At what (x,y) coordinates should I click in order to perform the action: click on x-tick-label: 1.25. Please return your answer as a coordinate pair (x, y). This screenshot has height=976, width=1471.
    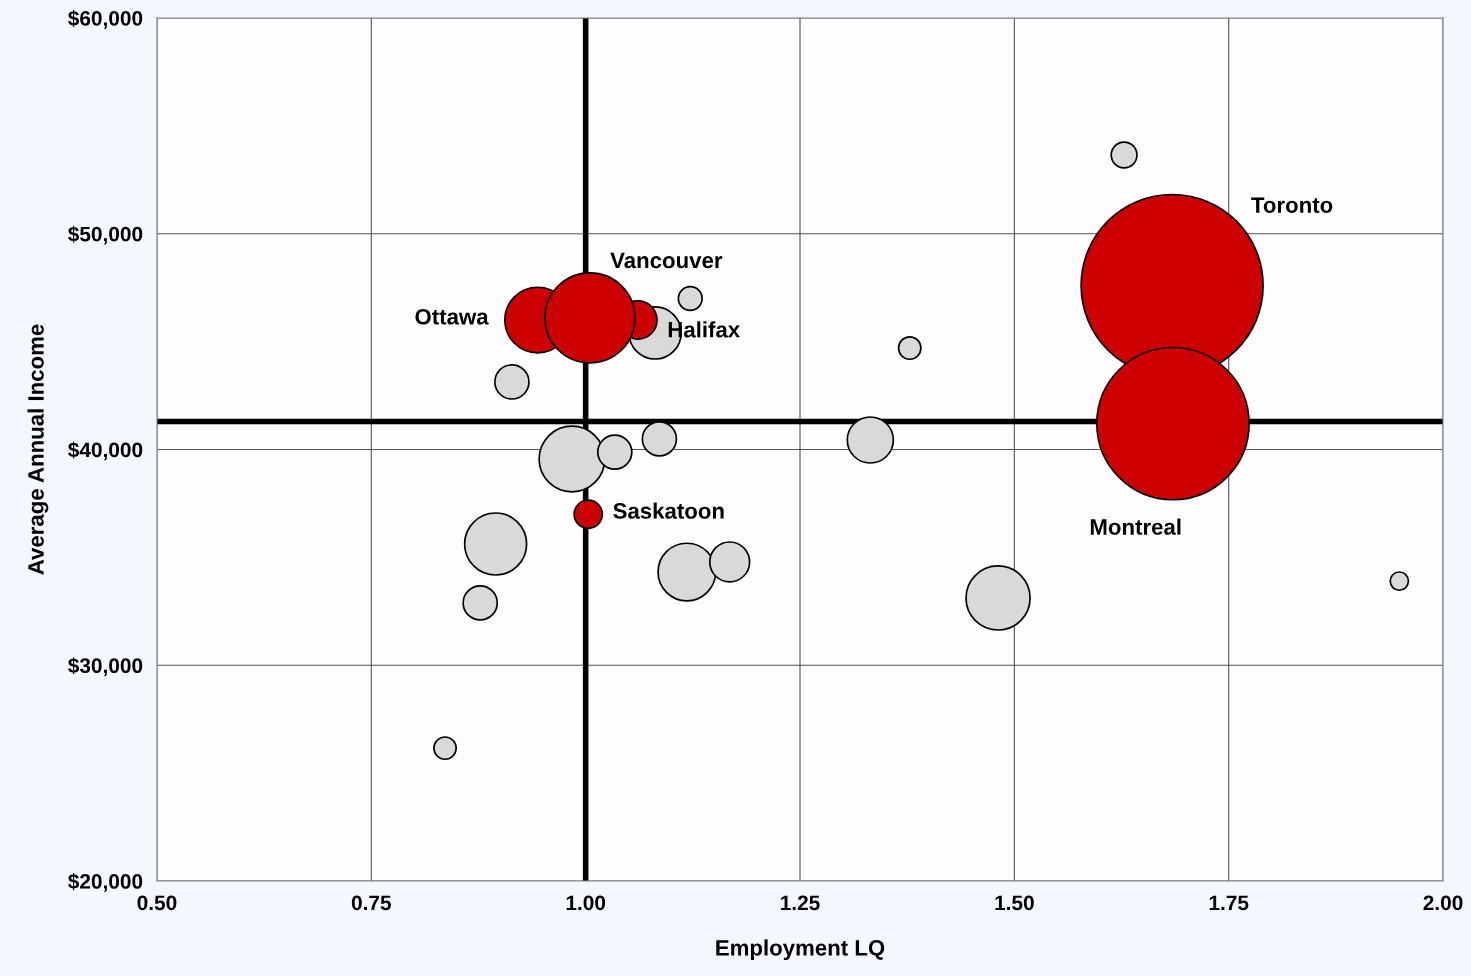
    Looking at the image, I should click on (800, 903).